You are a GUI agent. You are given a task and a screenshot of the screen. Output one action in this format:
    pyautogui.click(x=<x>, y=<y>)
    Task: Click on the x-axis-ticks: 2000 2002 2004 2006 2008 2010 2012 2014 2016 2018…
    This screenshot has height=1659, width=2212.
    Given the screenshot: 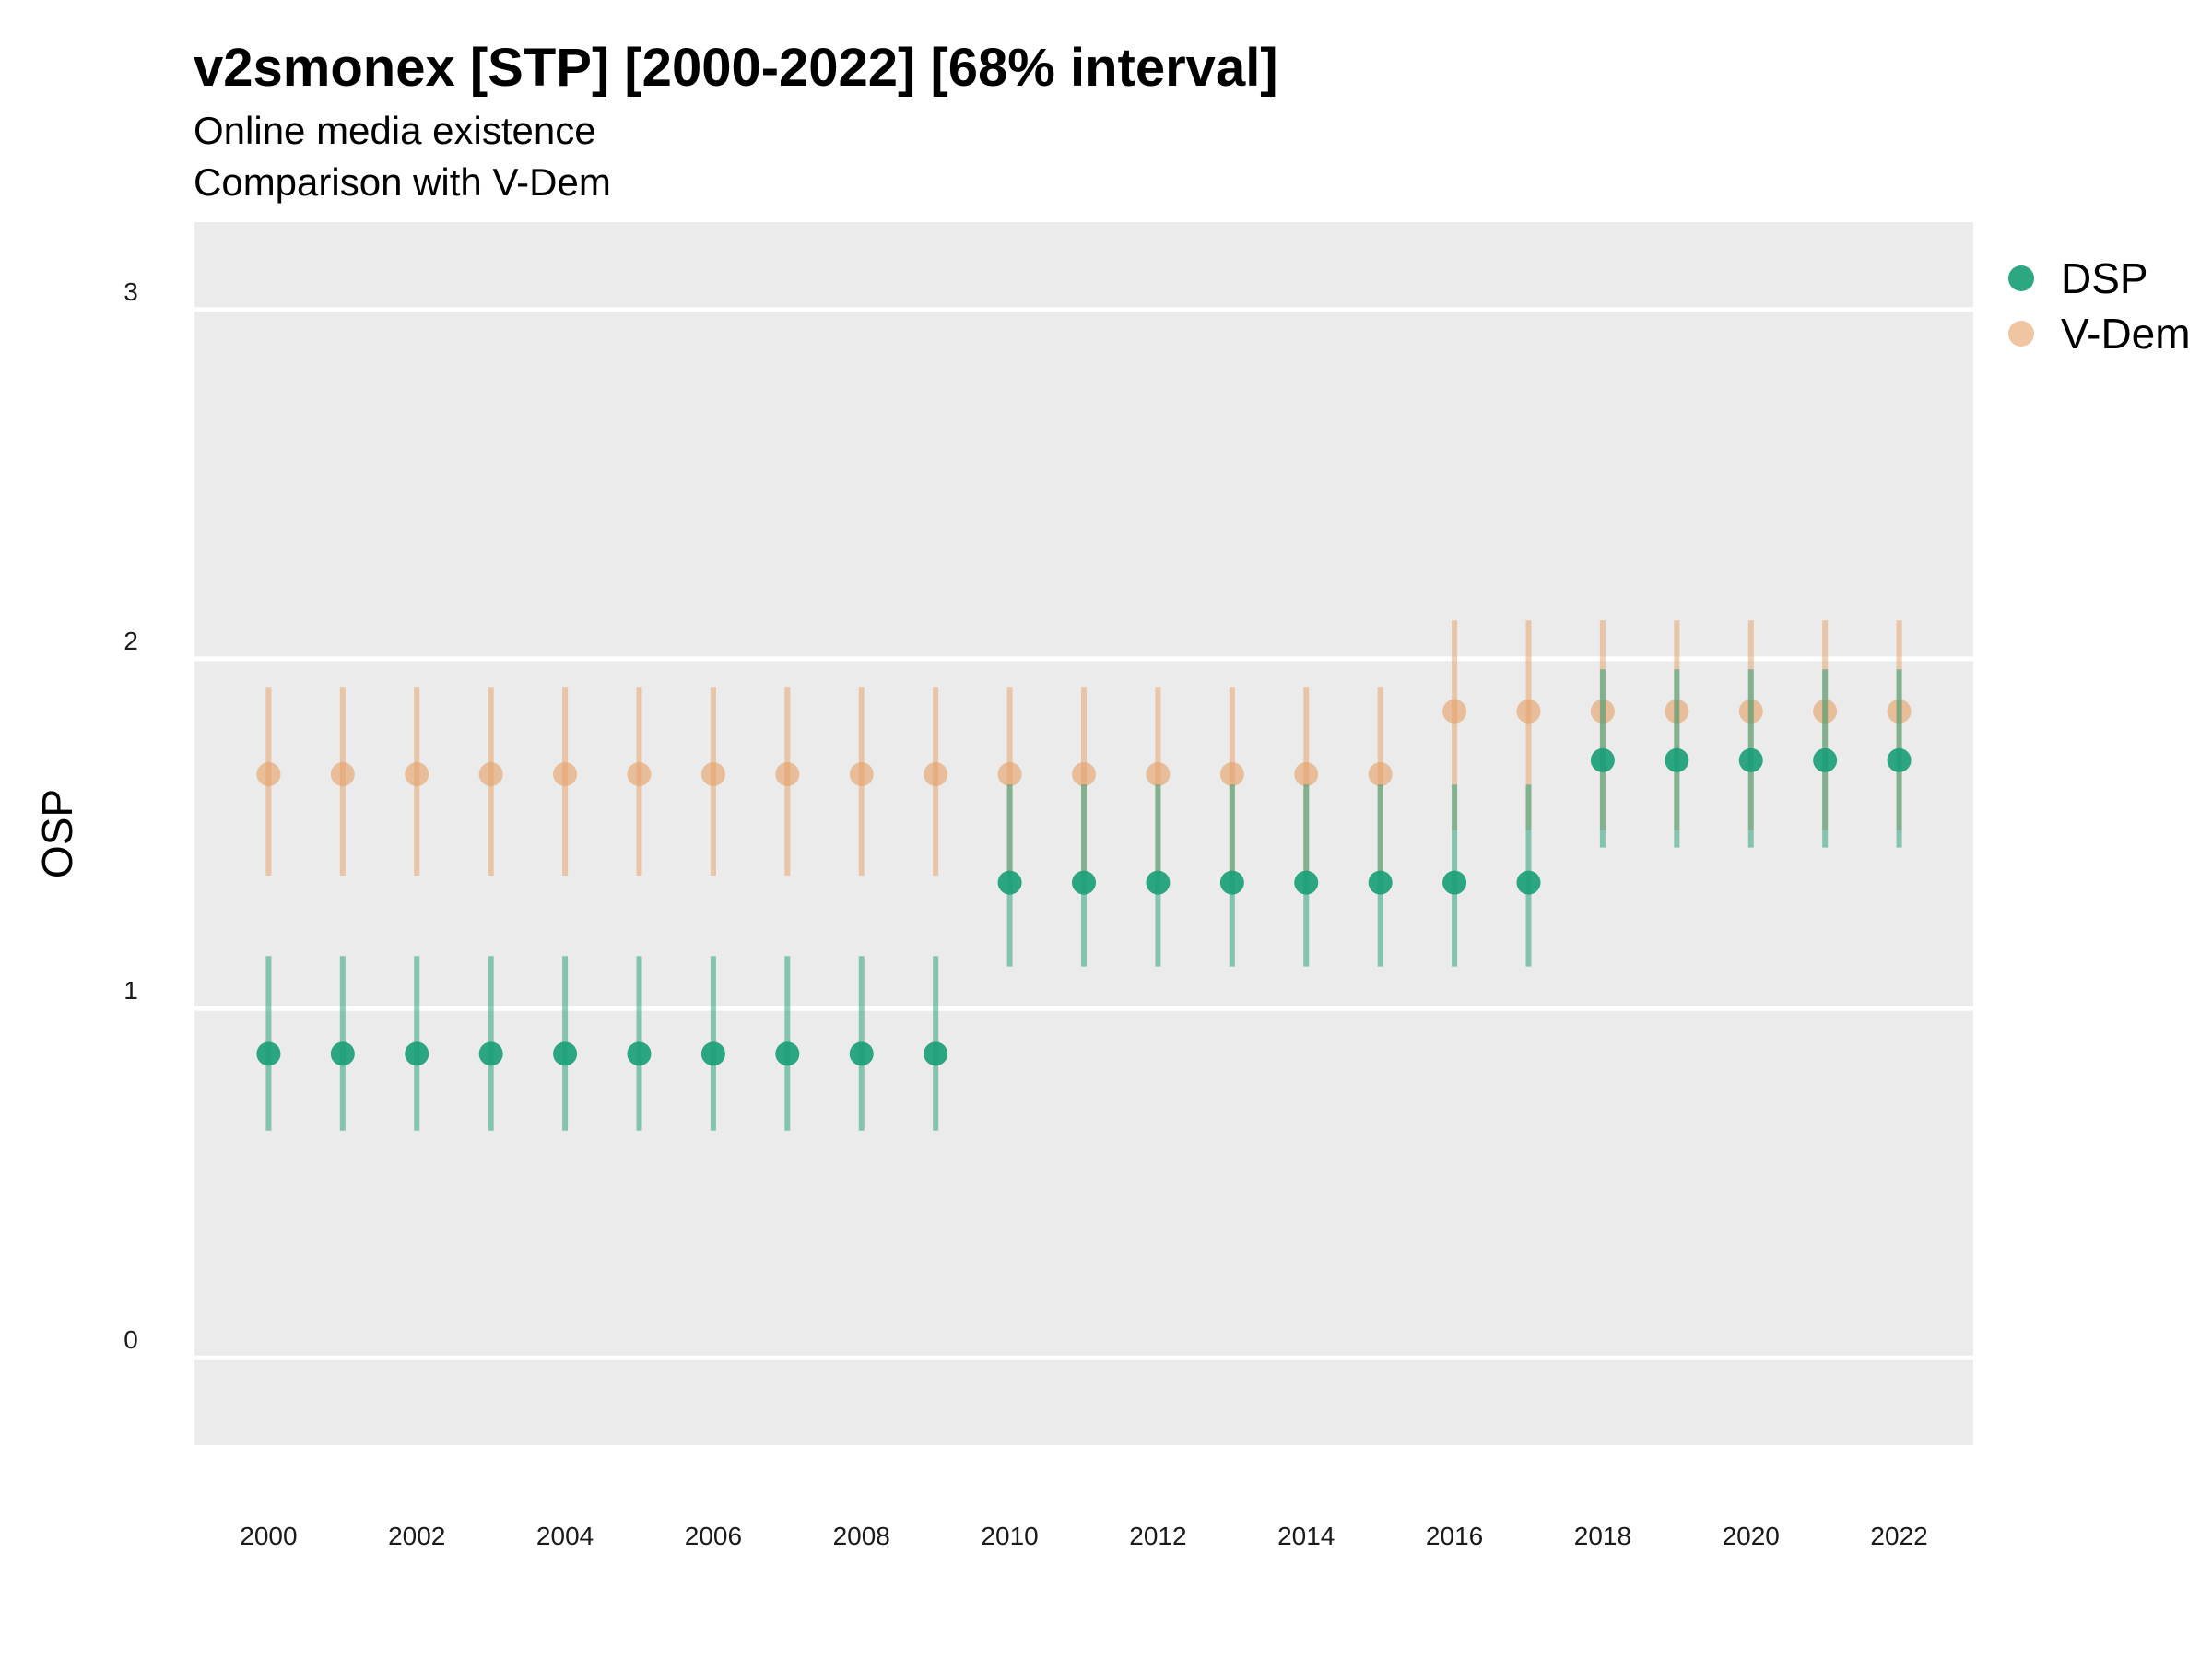 What is the action you would take?
    pyautogui.click(x=1083, y=1536)
    